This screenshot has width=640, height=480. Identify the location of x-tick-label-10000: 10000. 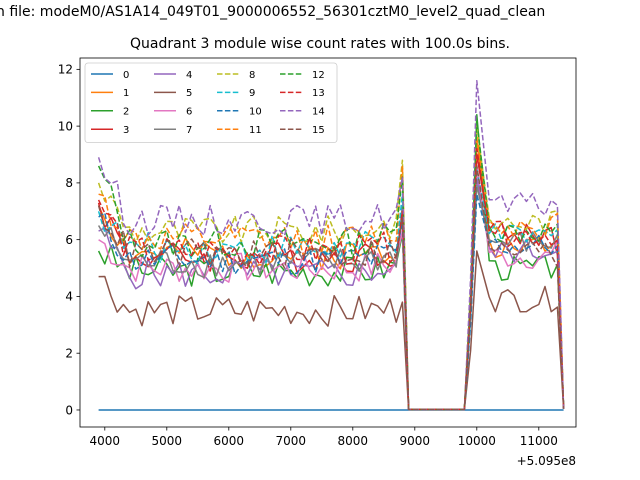
(477, 441).